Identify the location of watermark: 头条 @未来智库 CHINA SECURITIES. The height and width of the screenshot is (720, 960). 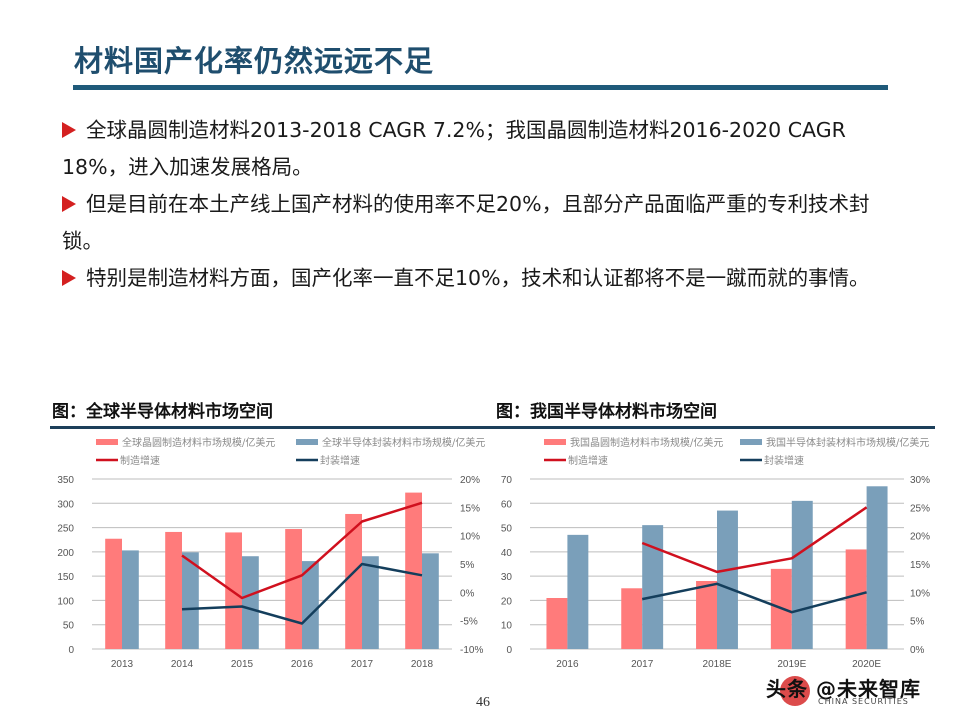
(843, 689).